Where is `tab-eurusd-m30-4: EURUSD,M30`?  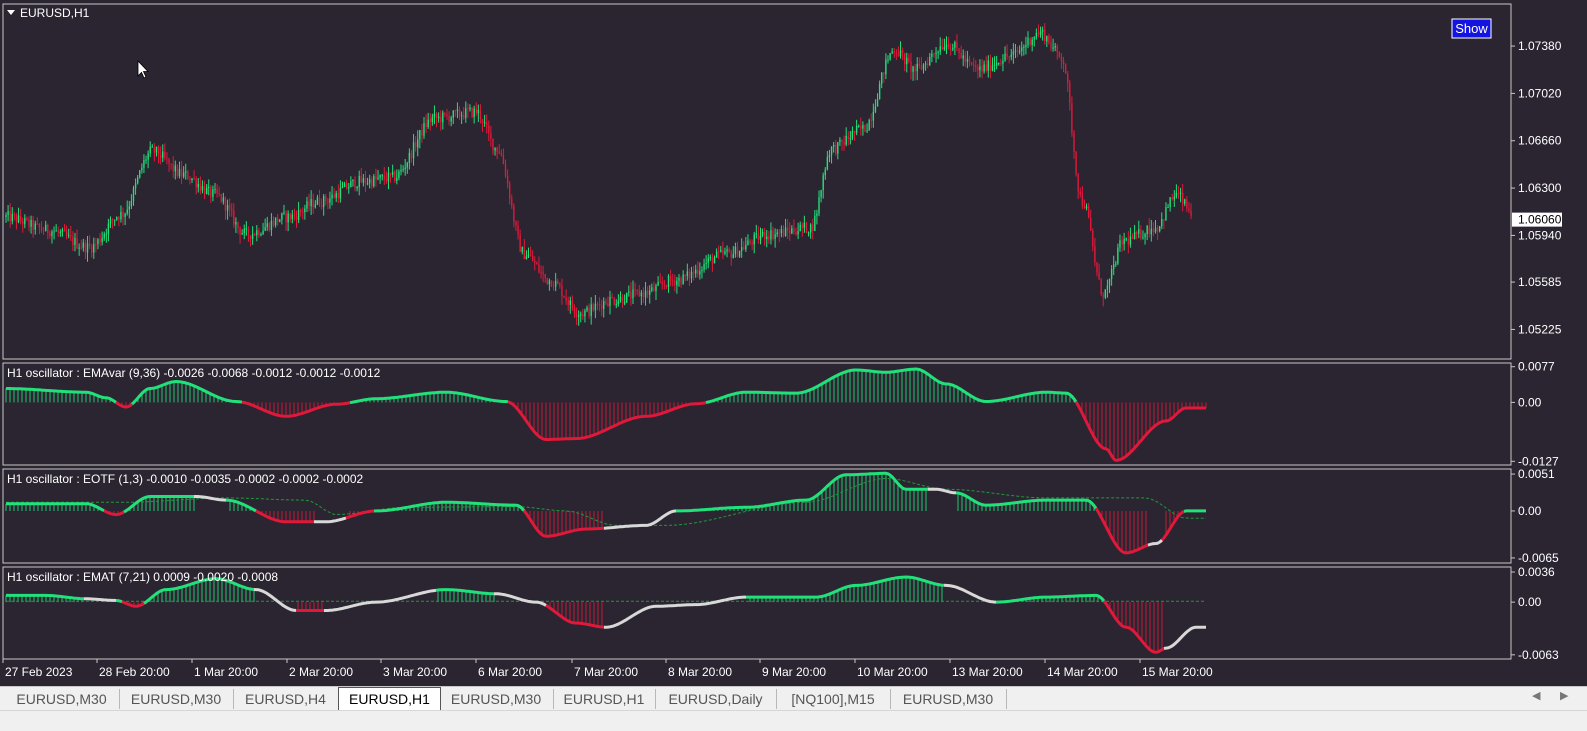 tab-eurusd-m30-4: EURUSD,M30 is located at coordinates (496, 699).